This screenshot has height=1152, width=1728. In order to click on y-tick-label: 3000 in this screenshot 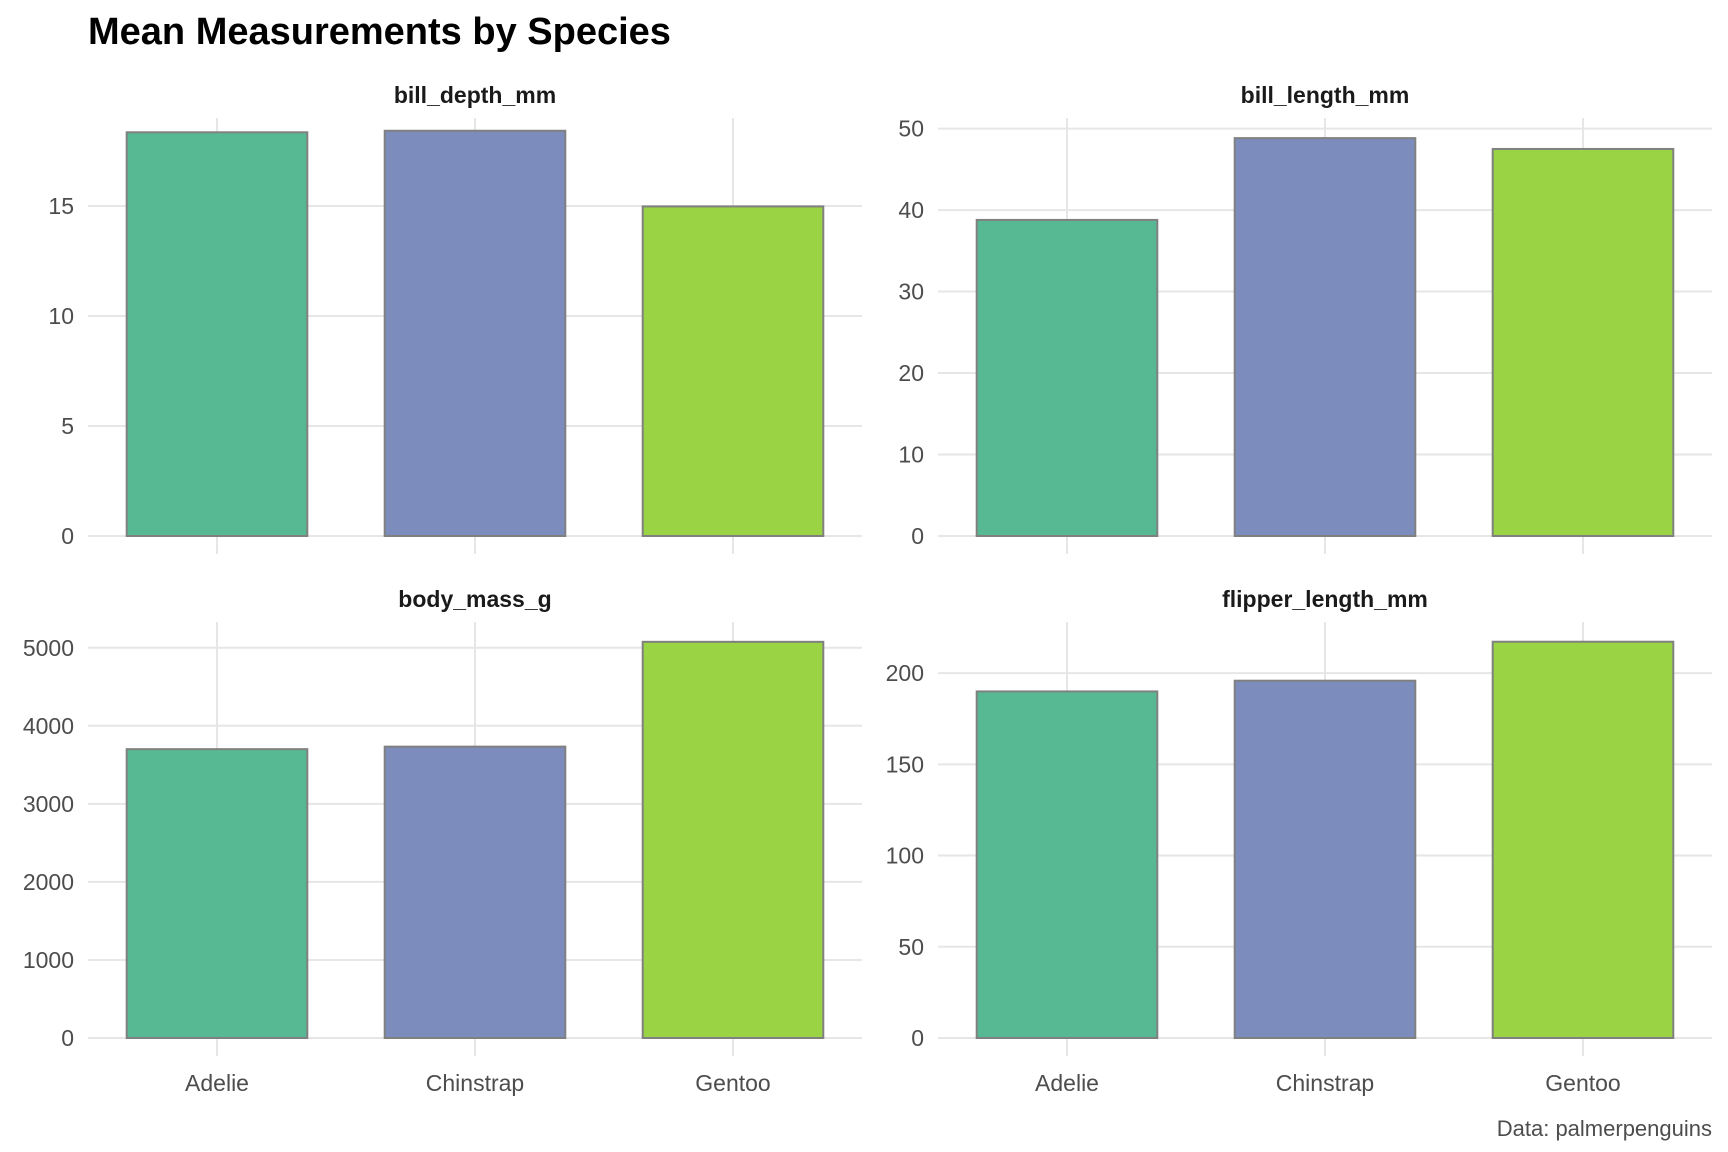, I will do `click(48, 804)`.